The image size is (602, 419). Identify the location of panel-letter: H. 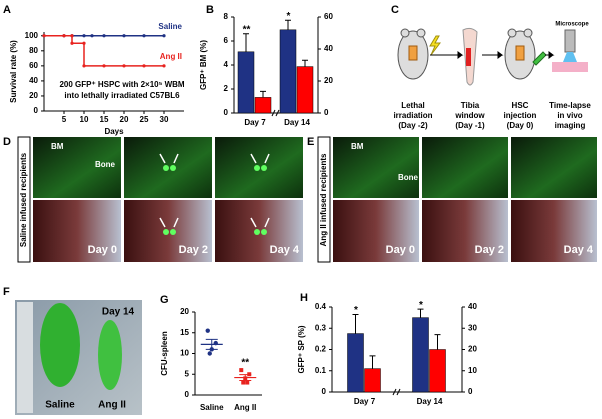
(304, 298).